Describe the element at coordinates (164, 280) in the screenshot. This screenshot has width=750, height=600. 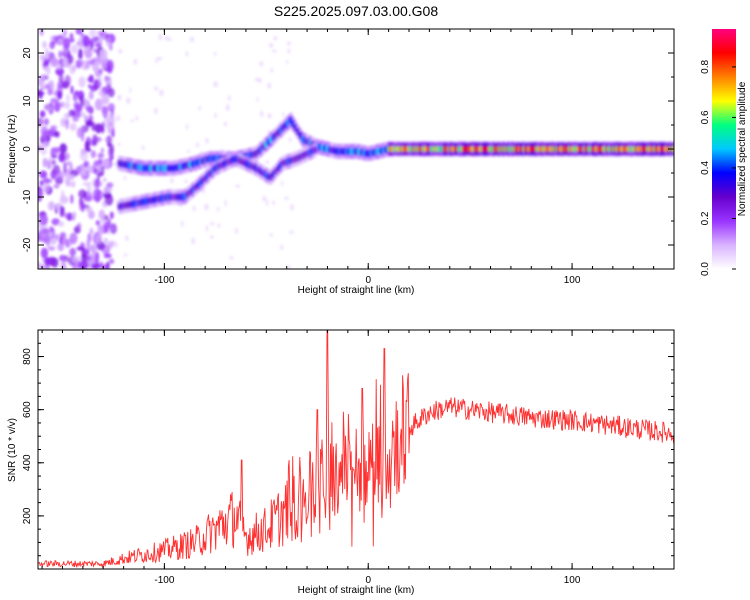
I see `x-tick-label: -100` at that location.